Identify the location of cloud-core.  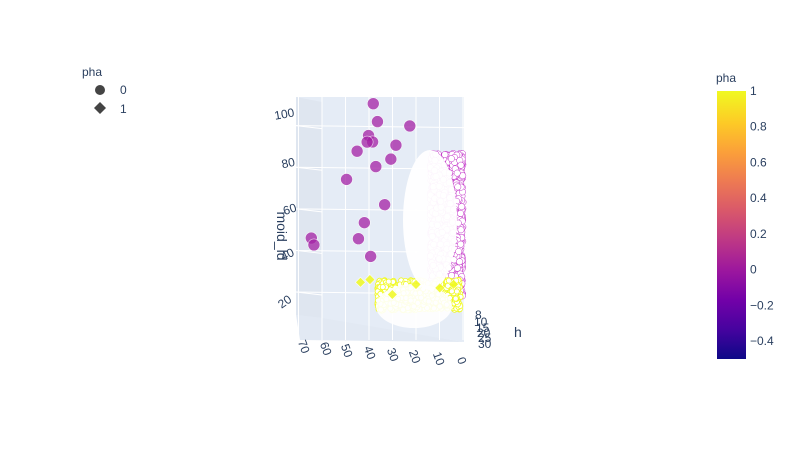
(430, 220).